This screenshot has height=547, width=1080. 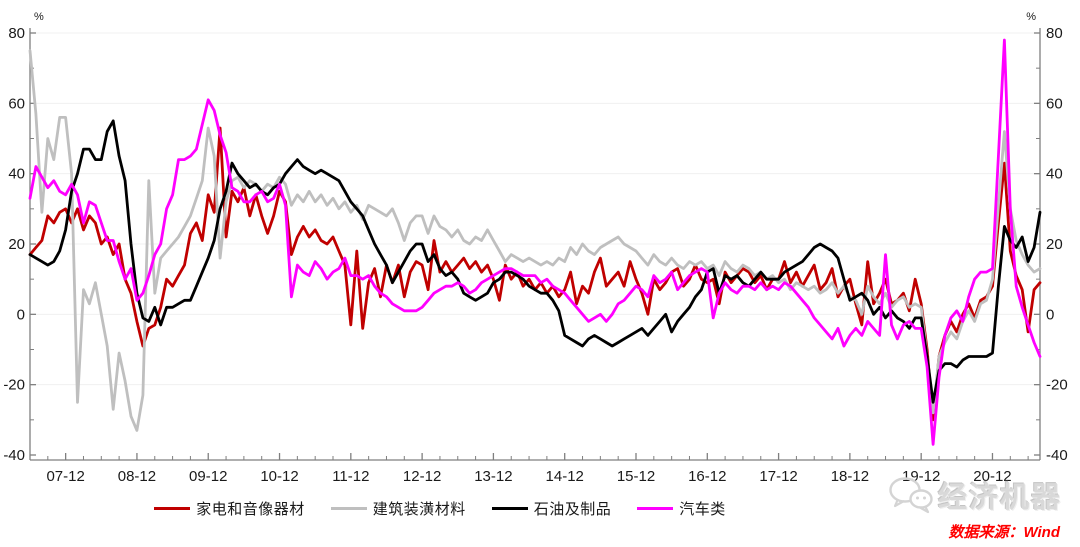 What do you see at coordinates (422, 476) in the screenshot?
I see `x-tick-label: 12-12` at bounding box center [422, 476].